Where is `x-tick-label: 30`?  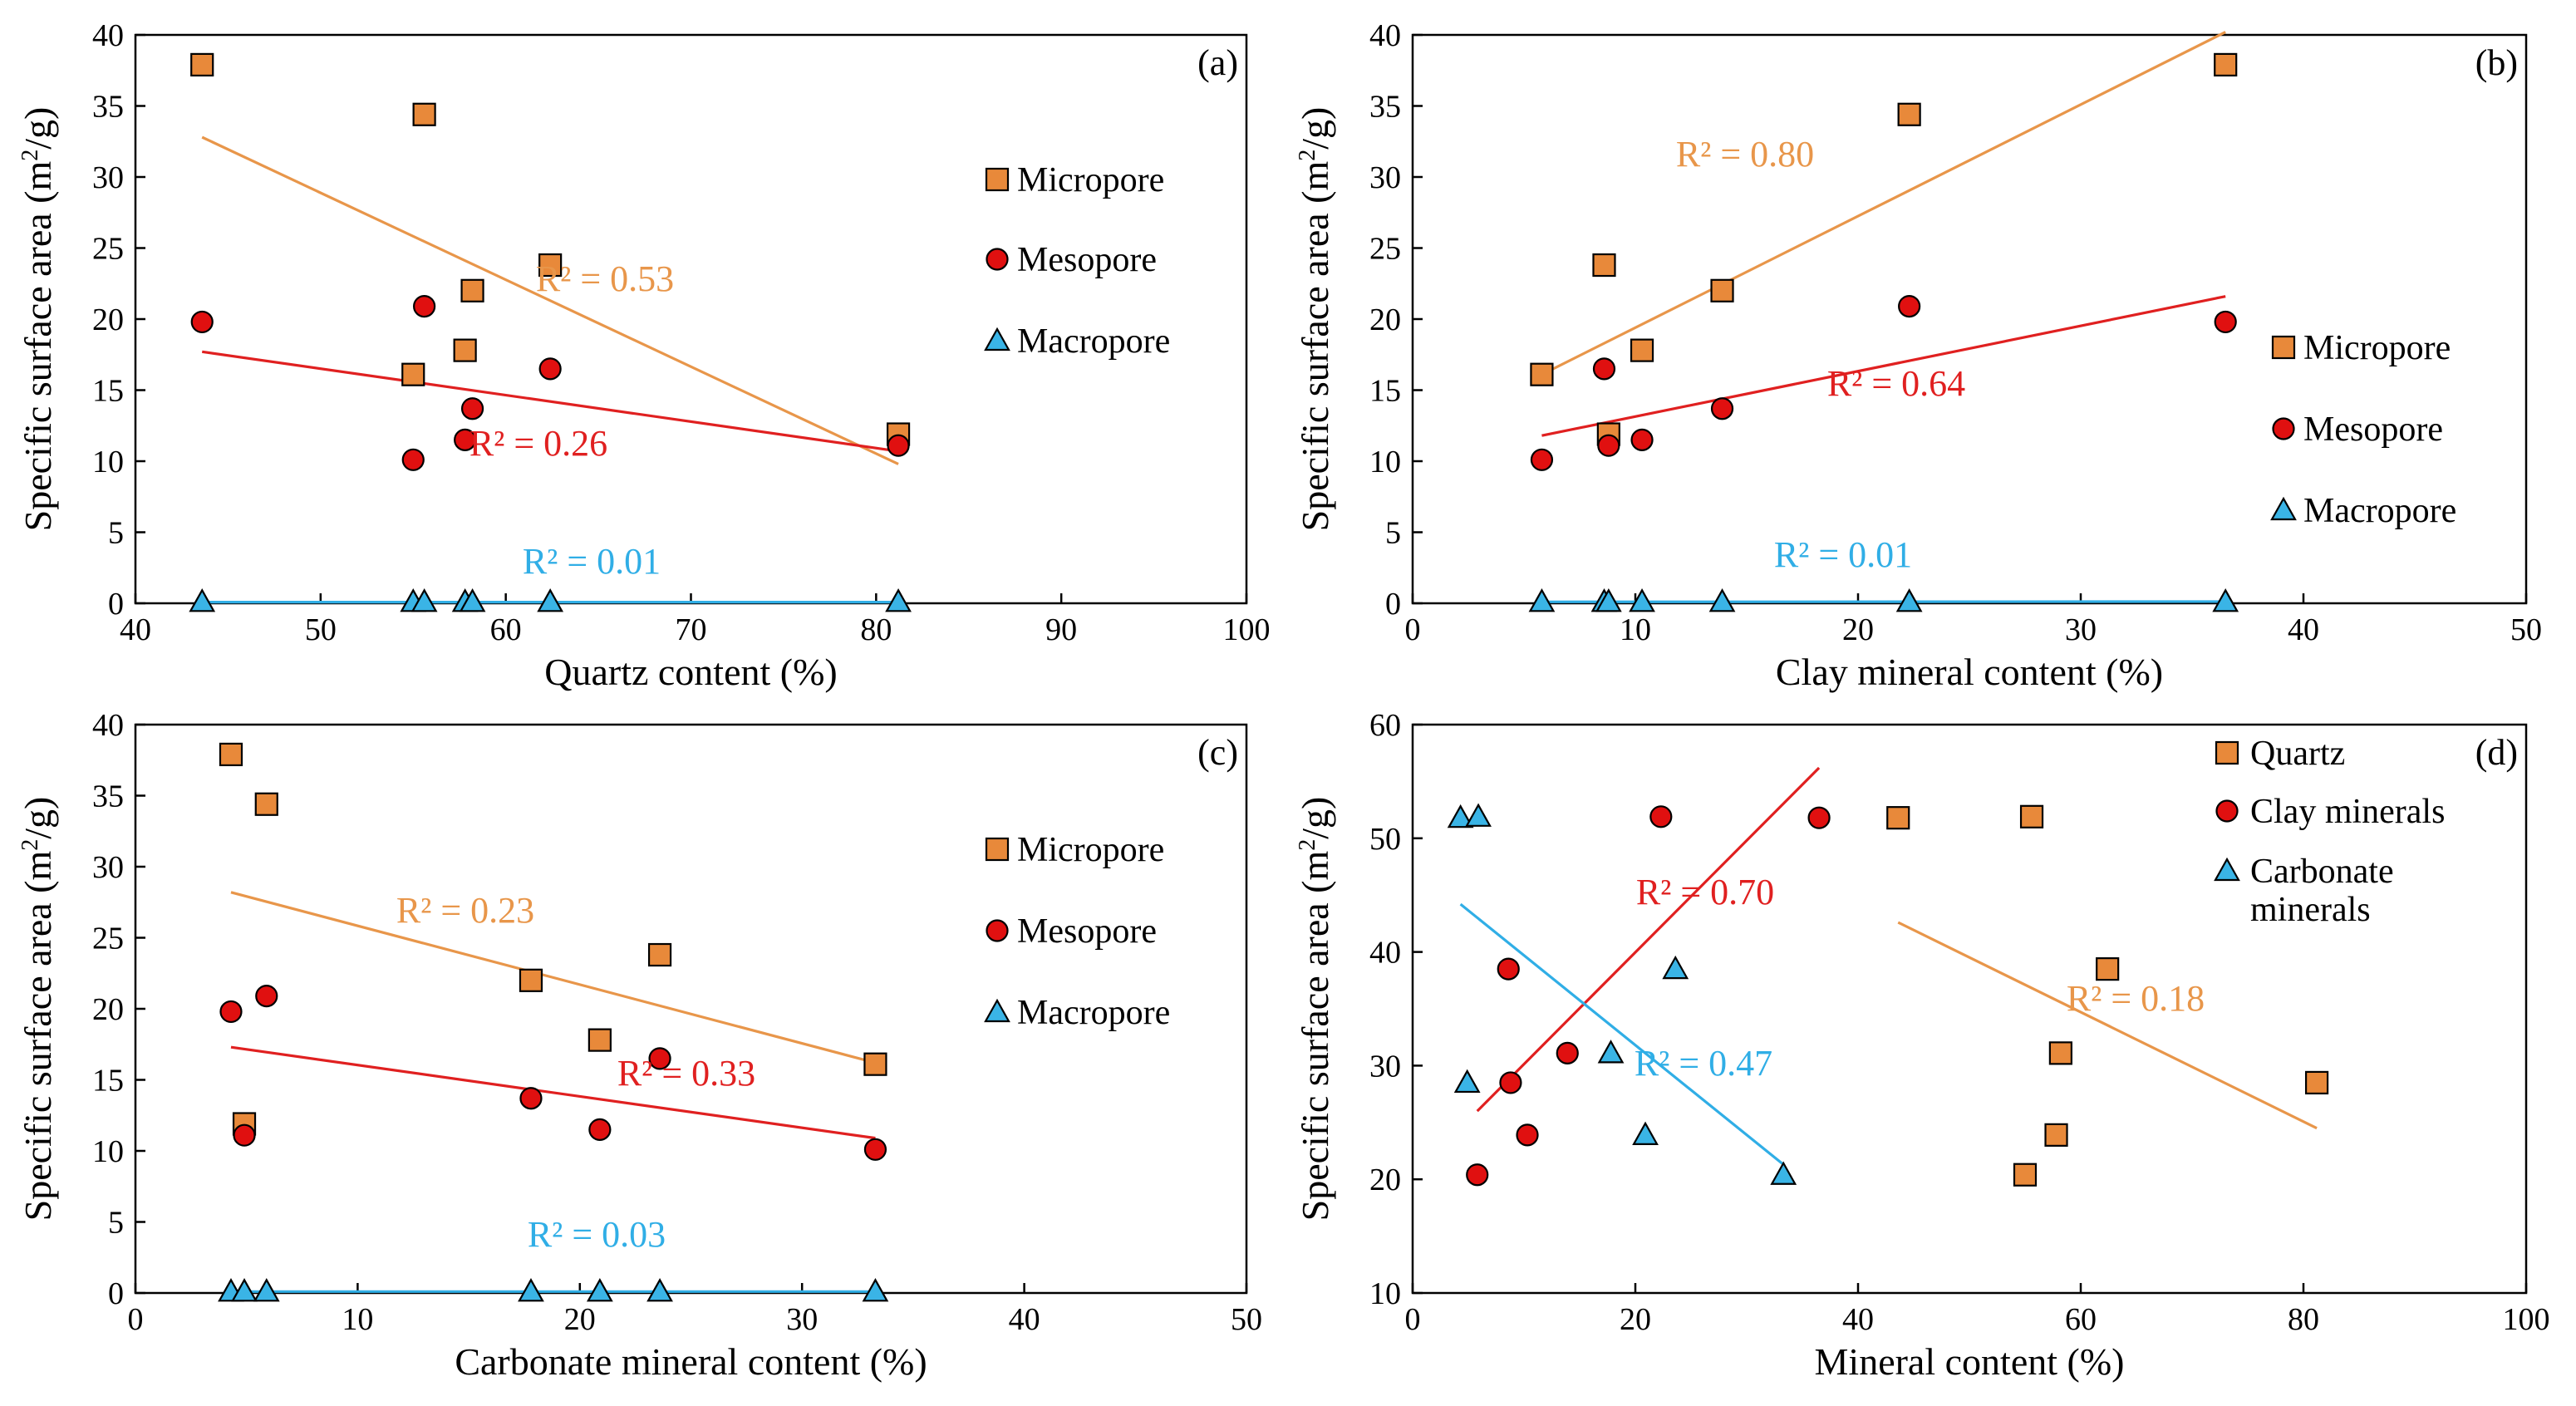
x-tick-label: 30 is located at coordinates (802, 1319).